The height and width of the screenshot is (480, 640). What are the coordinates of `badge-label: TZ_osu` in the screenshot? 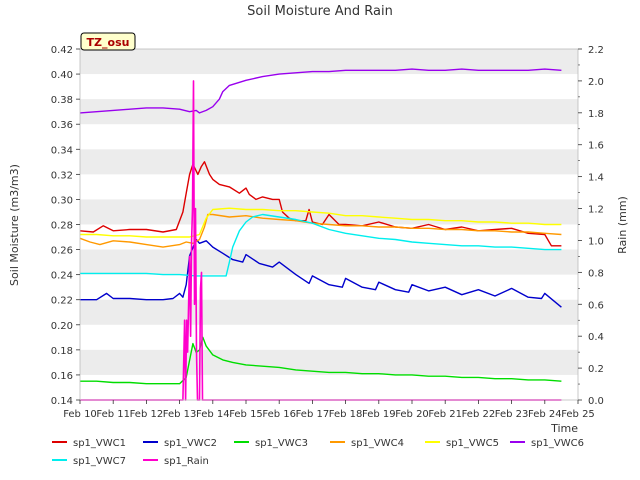 It's located at (108, 42).